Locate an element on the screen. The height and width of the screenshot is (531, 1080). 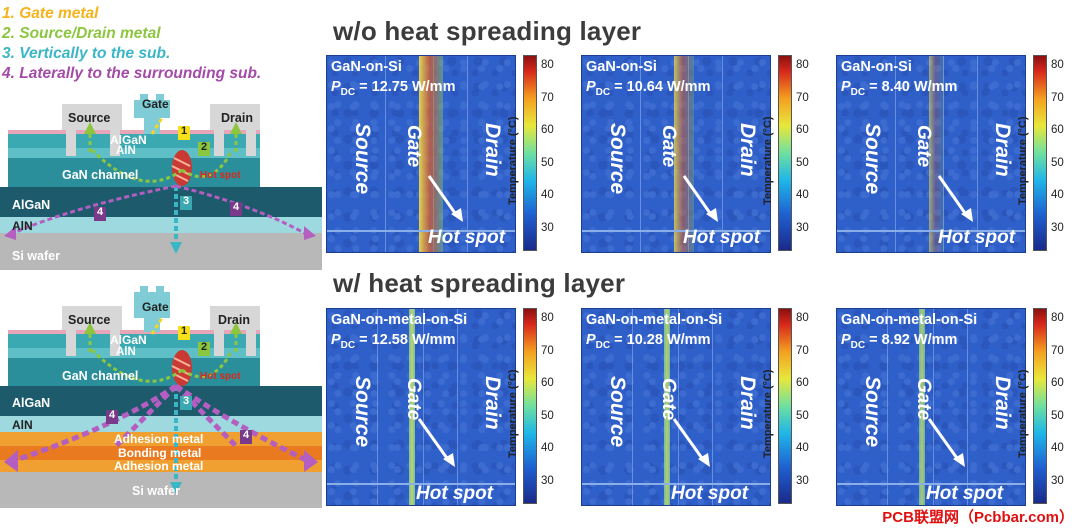
source-pad is located at coordinates (92, 117).